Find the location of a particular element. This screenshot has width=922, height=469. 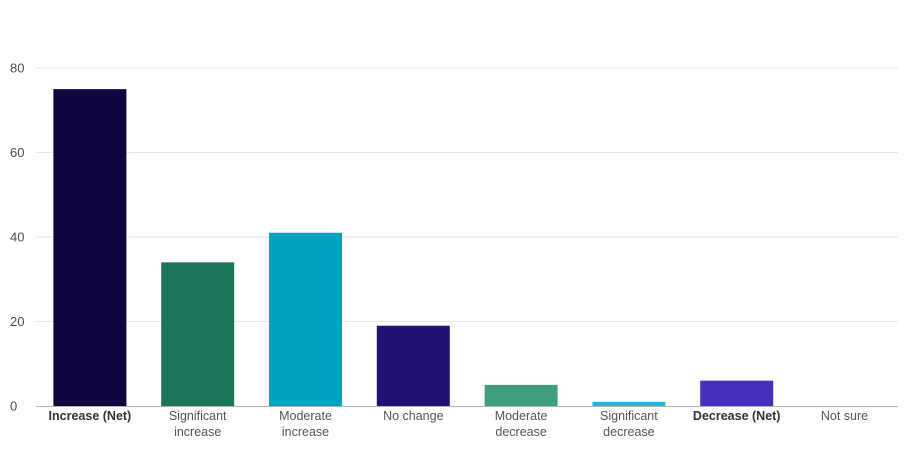

x-tick-label-not-sure: Not sure is located at coordinates (844, 416).